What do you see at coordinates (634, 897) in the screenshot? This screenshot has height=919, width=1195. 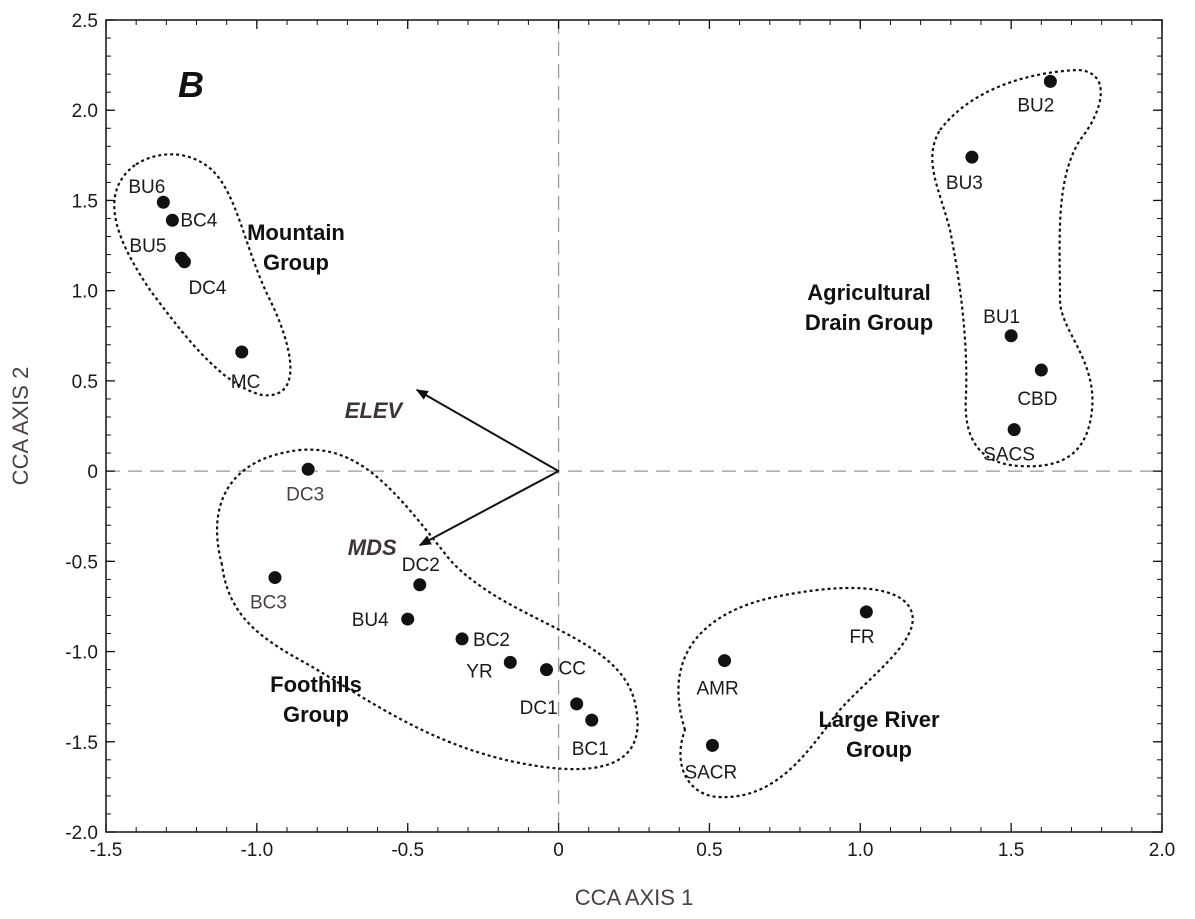 I see `x-axis-title: CCA AXIS 1` at bounding box center [634, 897].